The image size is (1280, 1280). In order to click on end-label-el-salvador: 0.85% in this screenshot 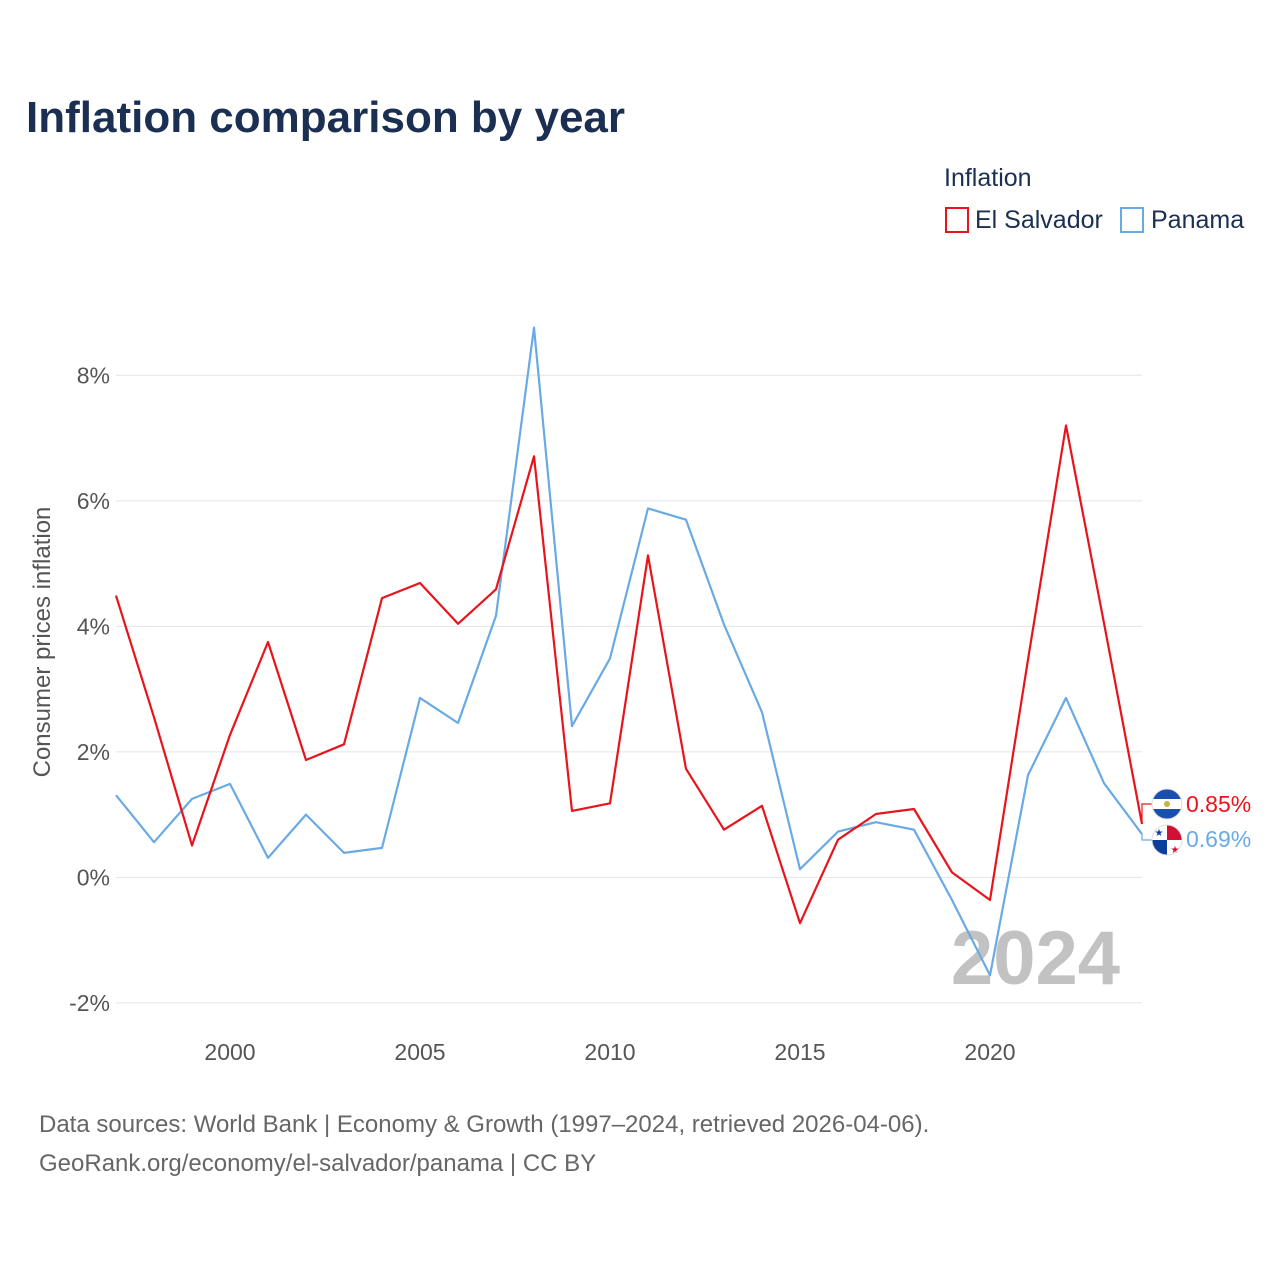, I will do `click(1218, 804)`.